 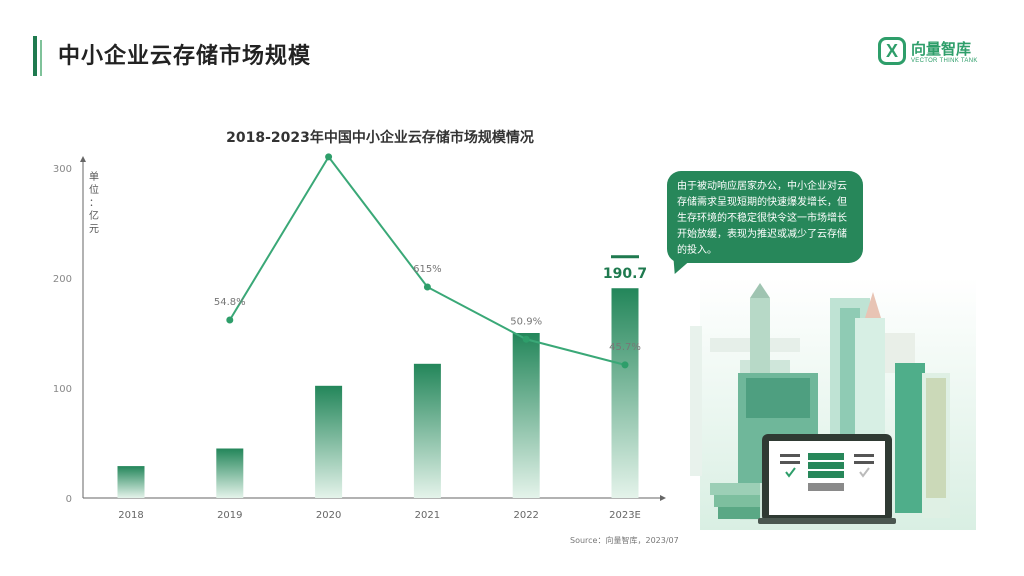 I want to click on growth-point-2021, so click(x=427, y=287).